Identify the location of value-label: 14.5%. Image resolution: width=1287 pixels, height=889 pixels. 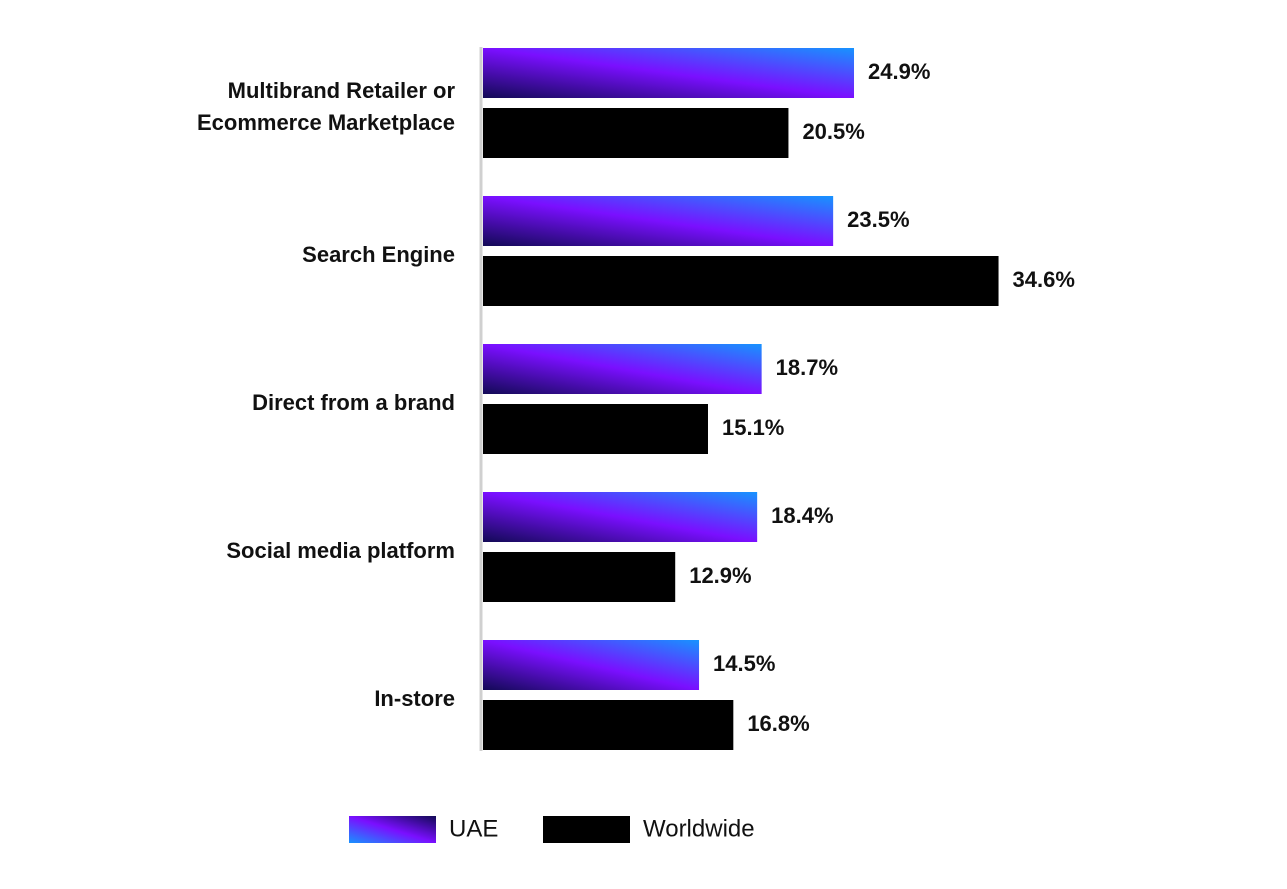
(744, 663).